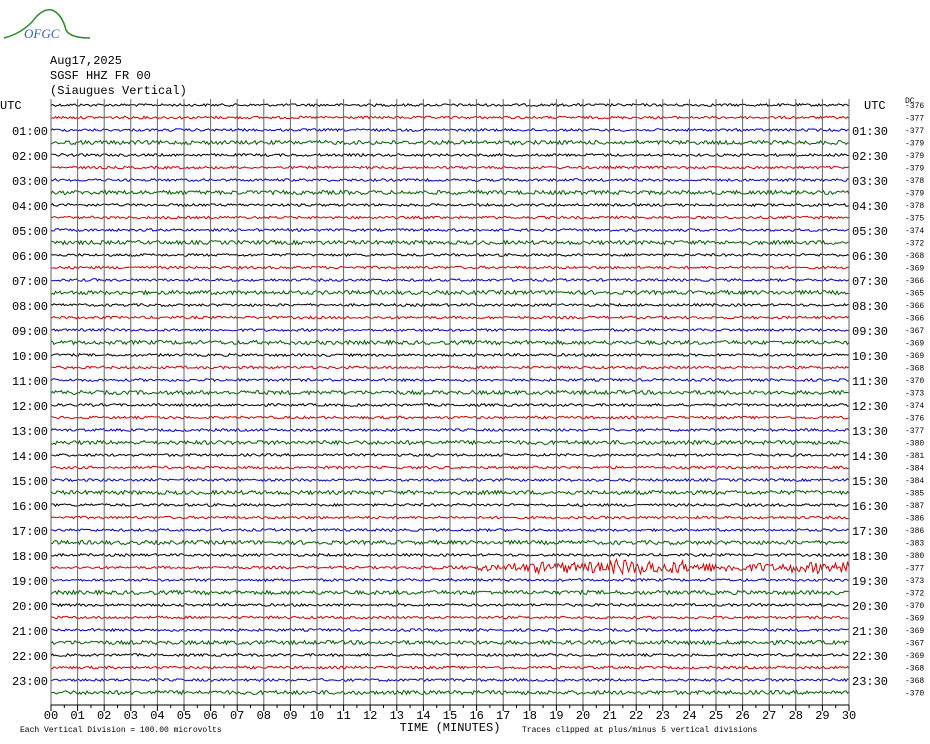 The width and height of the screenshot is (930, 744). Describe the element at coordinates (104, 716) in the screenshot. I see `x-tick-label: 02` at that location.